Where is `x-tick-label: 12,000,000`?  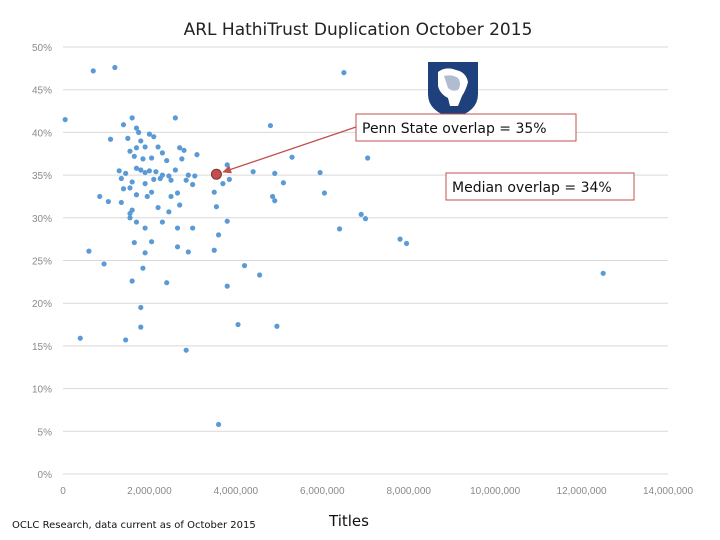
x-tick-label: 12,000,000 is located at coordinates (582, 491).